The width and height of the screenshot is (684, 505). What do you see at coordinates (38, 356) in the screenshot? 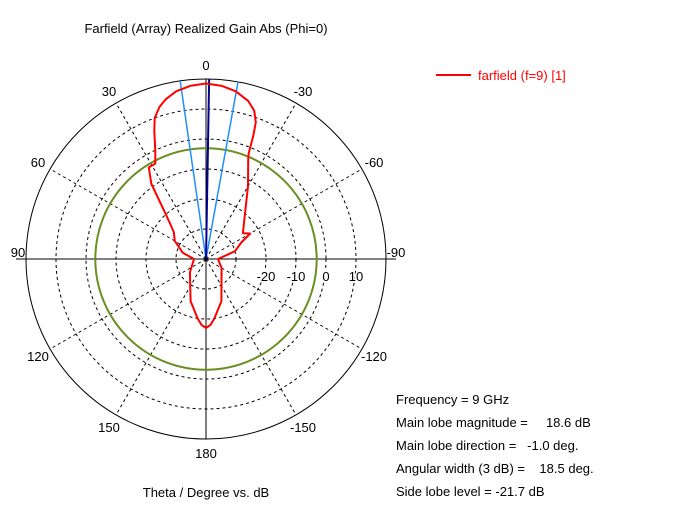
I see `angle-tick-label: 120` at bounding box center [38, 356].